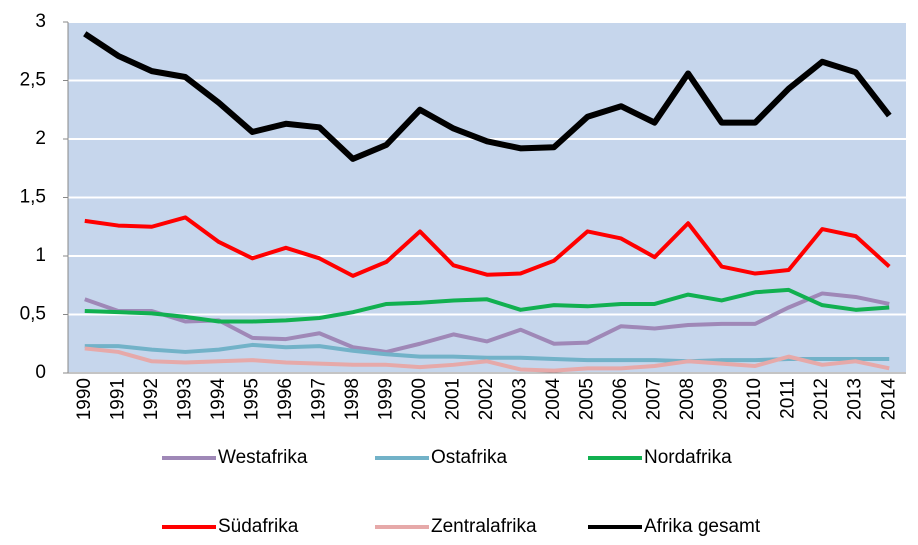 This screenshot has width=918, height=545. Describe the element at coordinates (754, 399) in the screenshot. I see `x-tick-label: 2010` at that location.